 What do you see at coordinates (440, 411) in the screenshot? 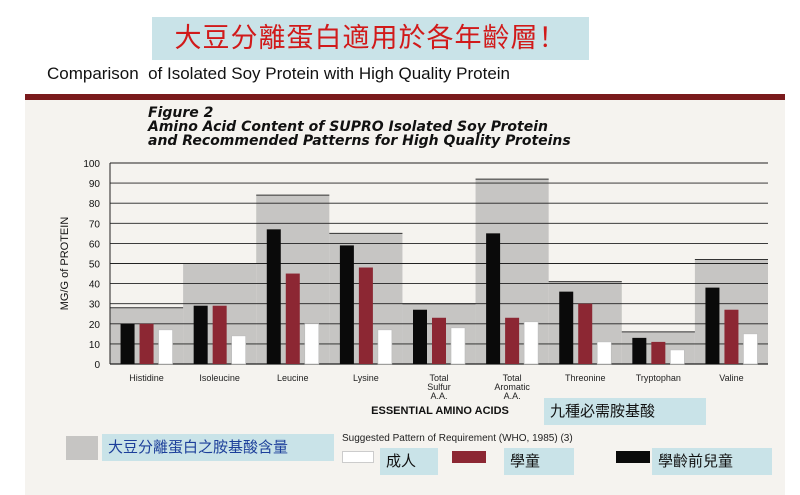
I see `x-axis-title: ESSENTIAL AMINO ACIDS` at bounding box center [440, 411].